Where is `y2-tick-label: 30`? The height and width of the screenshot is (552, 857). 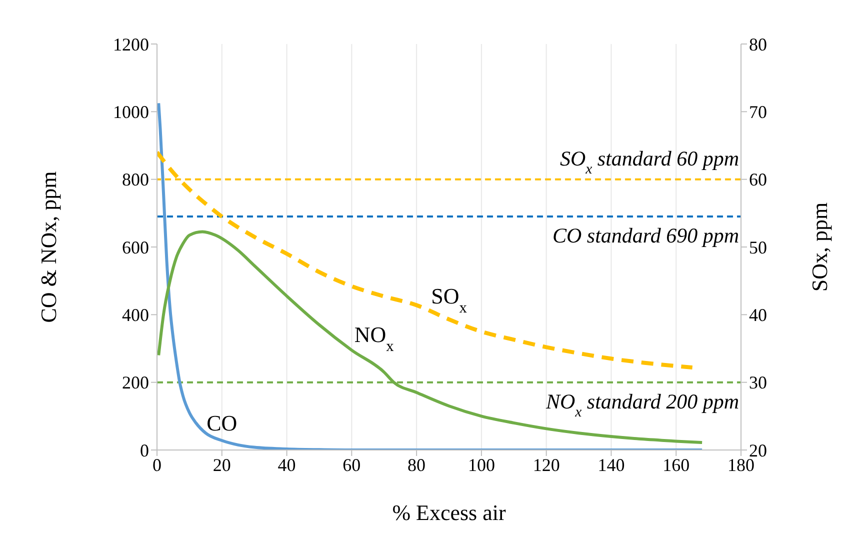 y2-tick-label: 30 is located at coordinates (758, 382).